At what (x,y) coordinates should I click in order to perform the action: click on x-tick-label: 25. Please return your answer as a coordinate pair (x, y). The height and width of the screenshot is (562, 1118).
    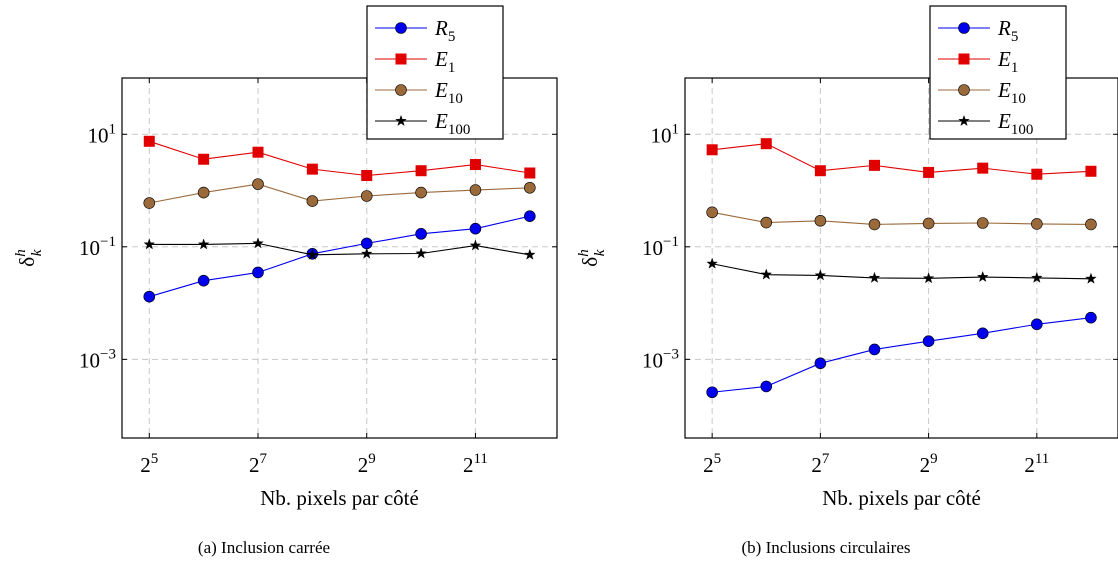
    Looking at the image, I should click on (712, 464).